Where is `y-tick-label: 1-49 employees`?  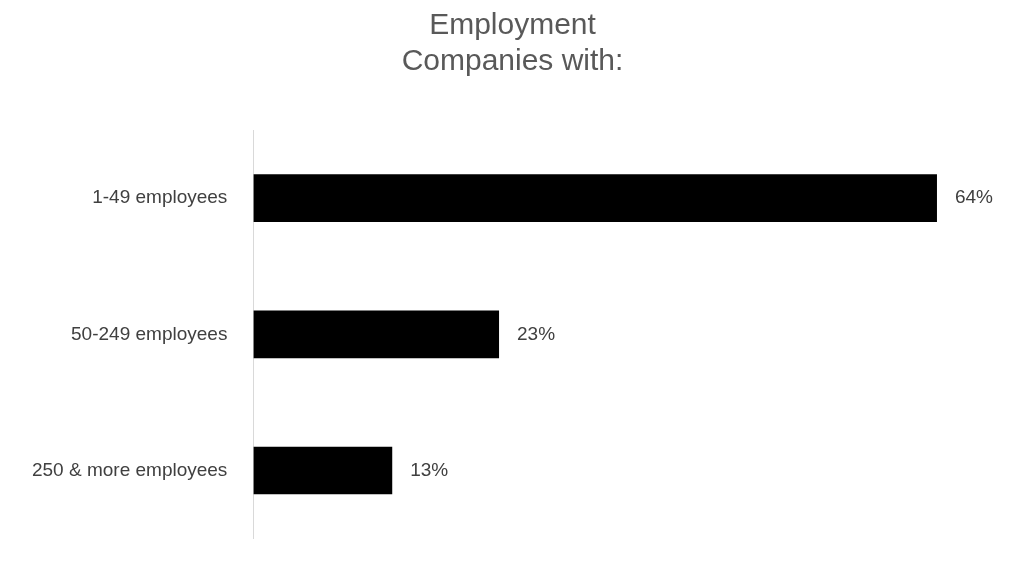
y-tick-label: 1-49 employees is located at coordinates (160, 197).